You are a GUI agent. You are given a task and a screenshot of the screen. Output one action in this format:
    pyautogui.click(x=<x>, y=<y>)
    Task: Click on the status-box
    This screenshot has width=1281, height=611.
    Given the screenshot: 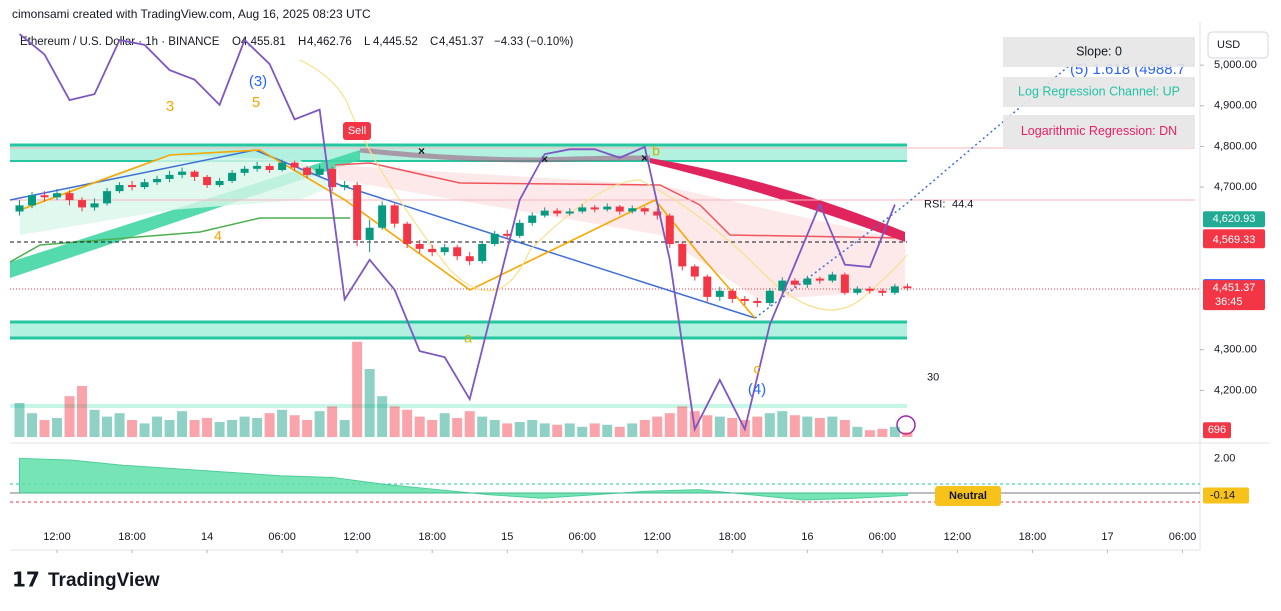 What is the action you would take?
    pyautogui.click(x=968, y=496)
    